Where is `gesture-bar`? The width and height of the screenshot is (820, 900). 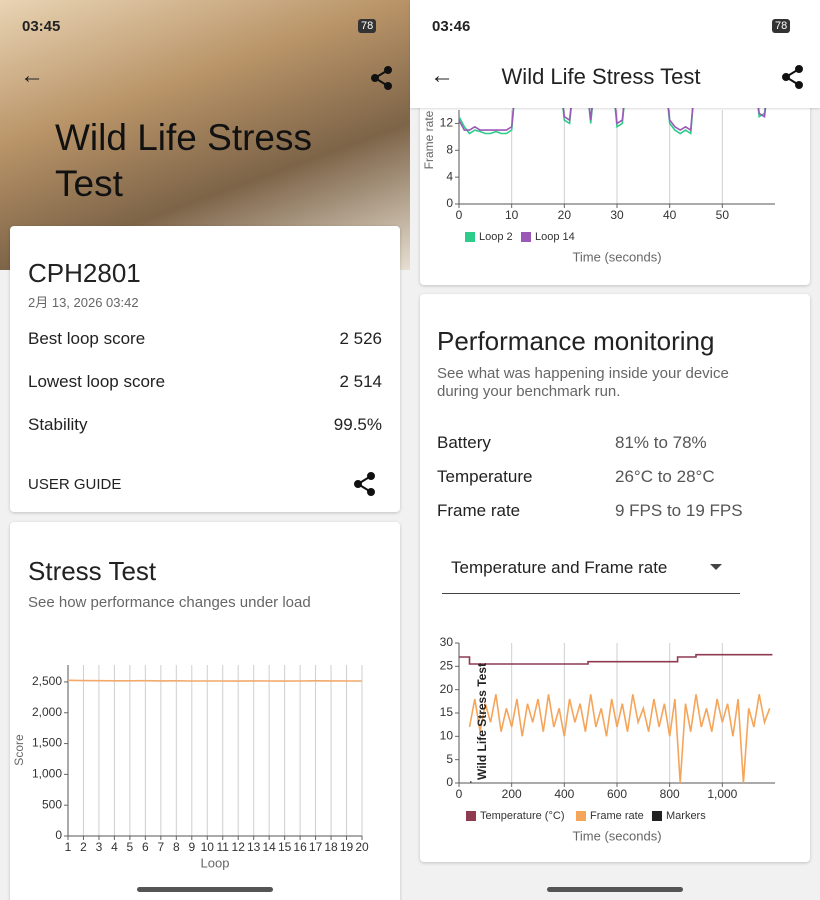
gesture-bar is located at coordinates (205, 889).